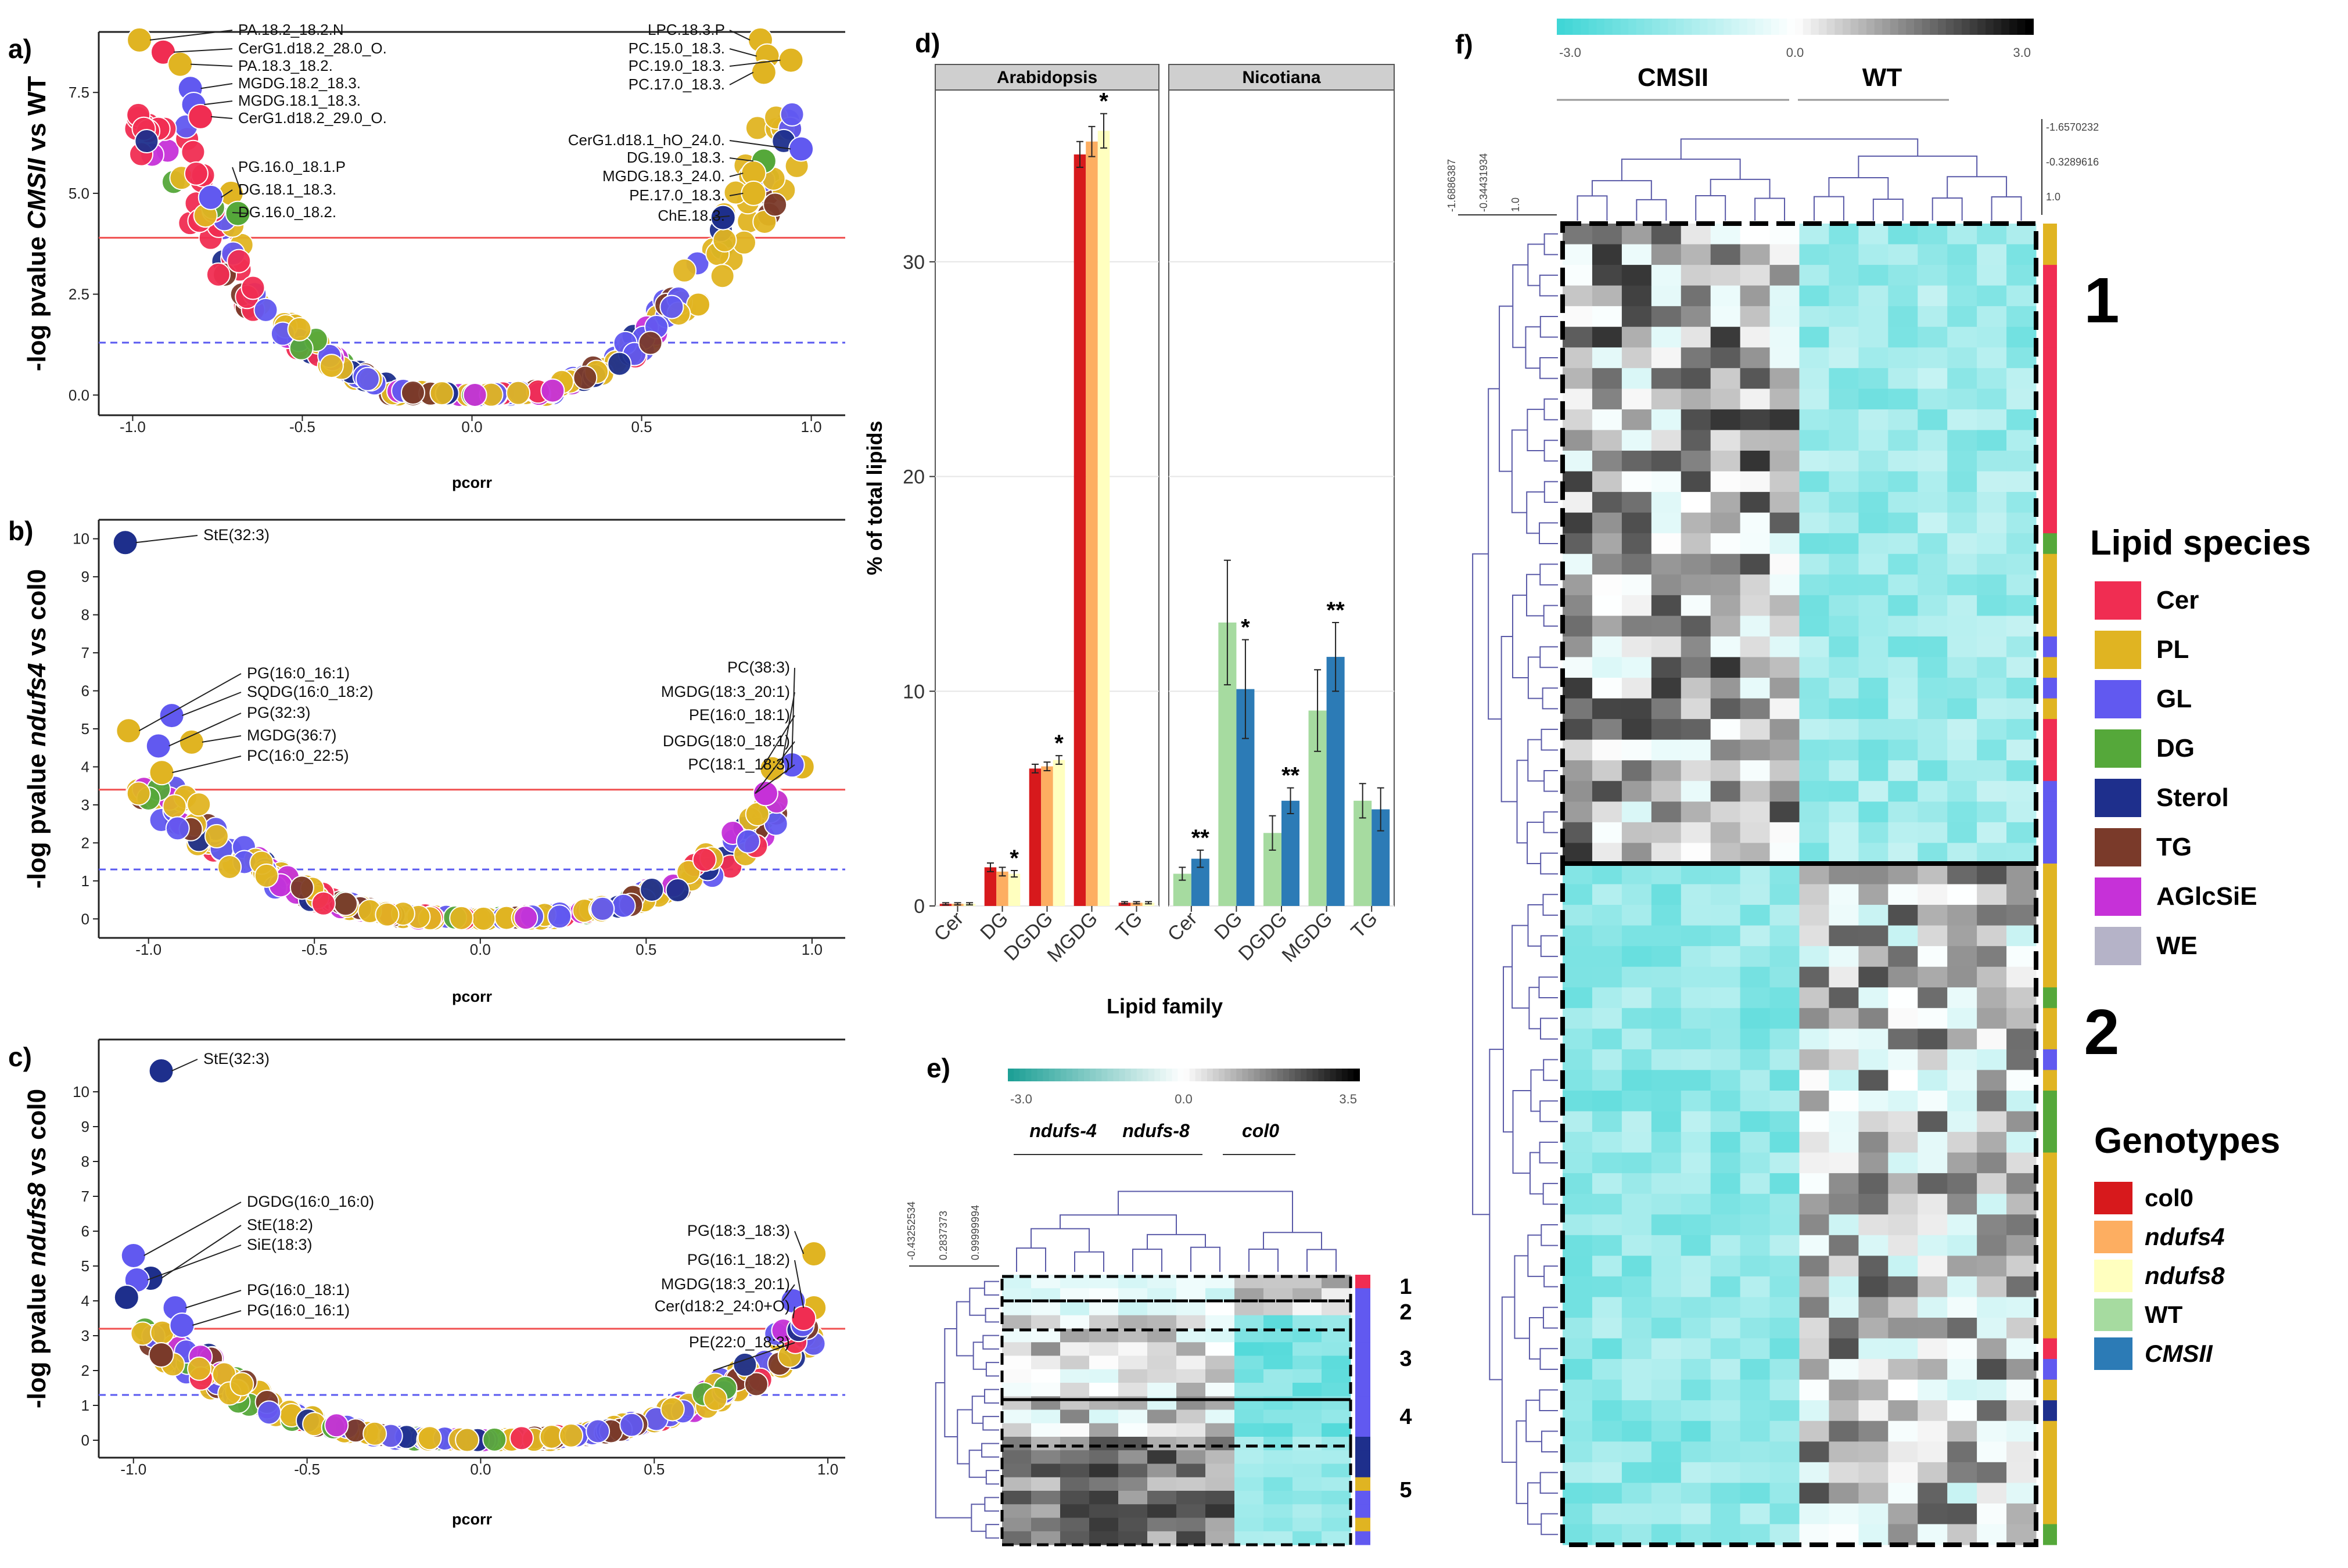 Image resolution: width=2348 pixels, height=1568 pixels. I want to click on facet-panel, so click(1281, 486).